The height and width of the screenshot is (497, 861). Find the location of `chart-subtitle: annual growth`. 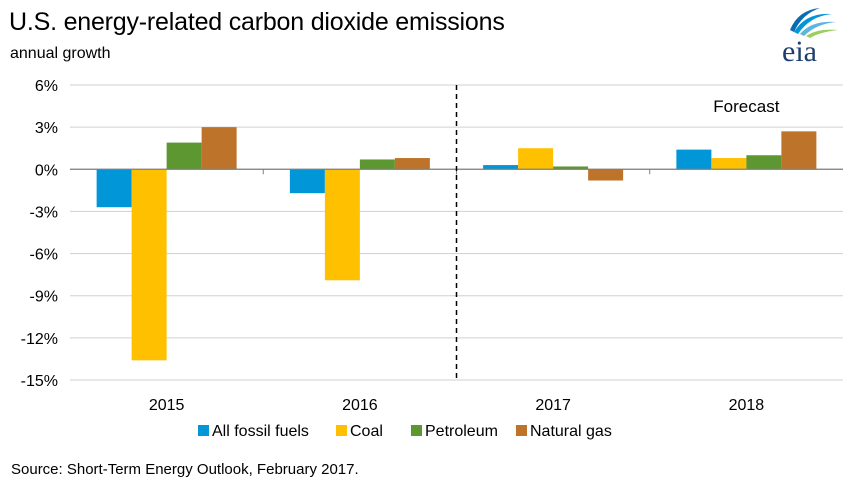

chart-subtitle: annual growth is located at coordinates (60, 53).